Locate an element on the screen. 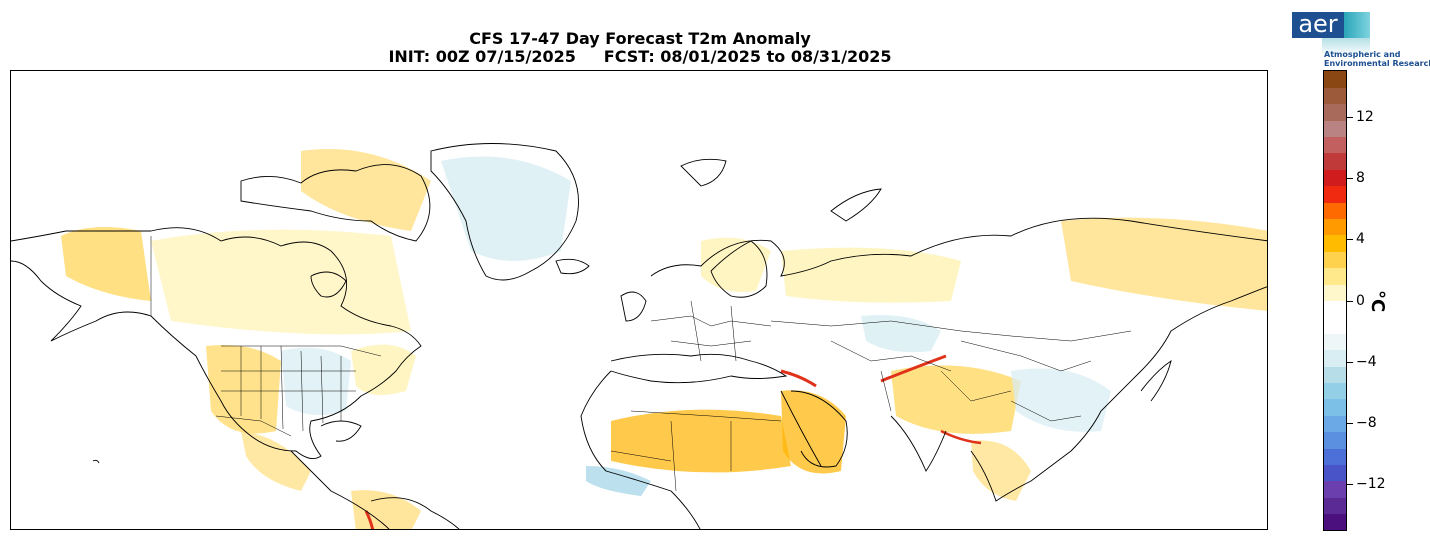 The image size is (1430, 541). colorbar is located at coordinates (1335, 300).